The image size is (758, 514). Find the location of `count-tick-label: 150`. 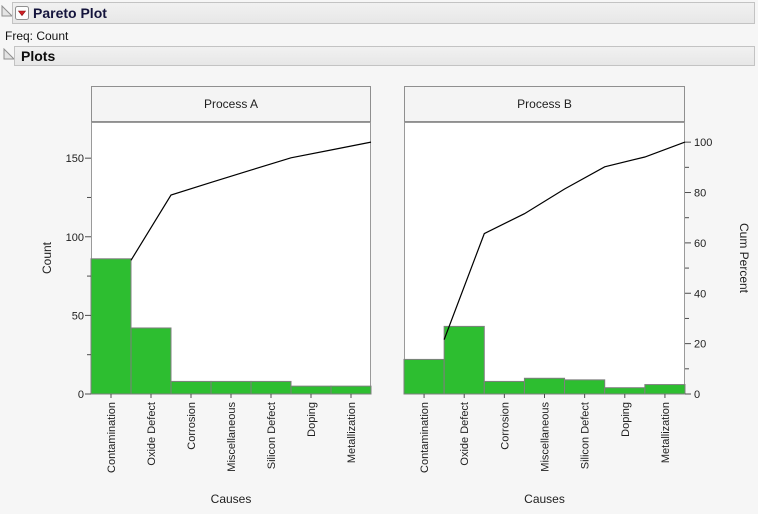

count-tick-label: 150 is located at coordinates (75, 159).